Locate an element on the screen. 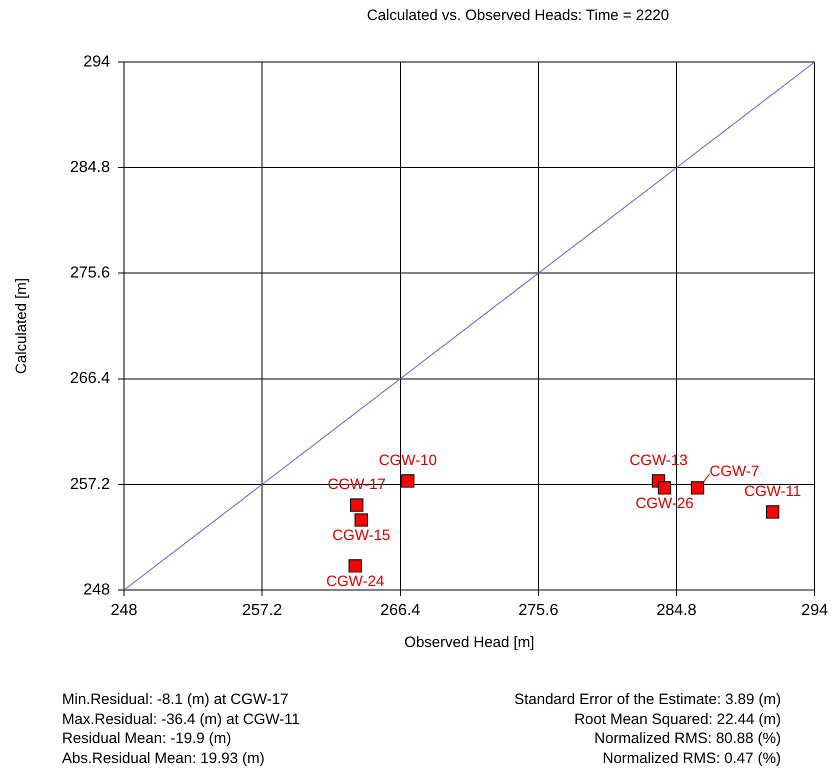 This screenshot has width=833, height=771. y-axis-title: Calculated [m] is located at coordinates (21, 326).